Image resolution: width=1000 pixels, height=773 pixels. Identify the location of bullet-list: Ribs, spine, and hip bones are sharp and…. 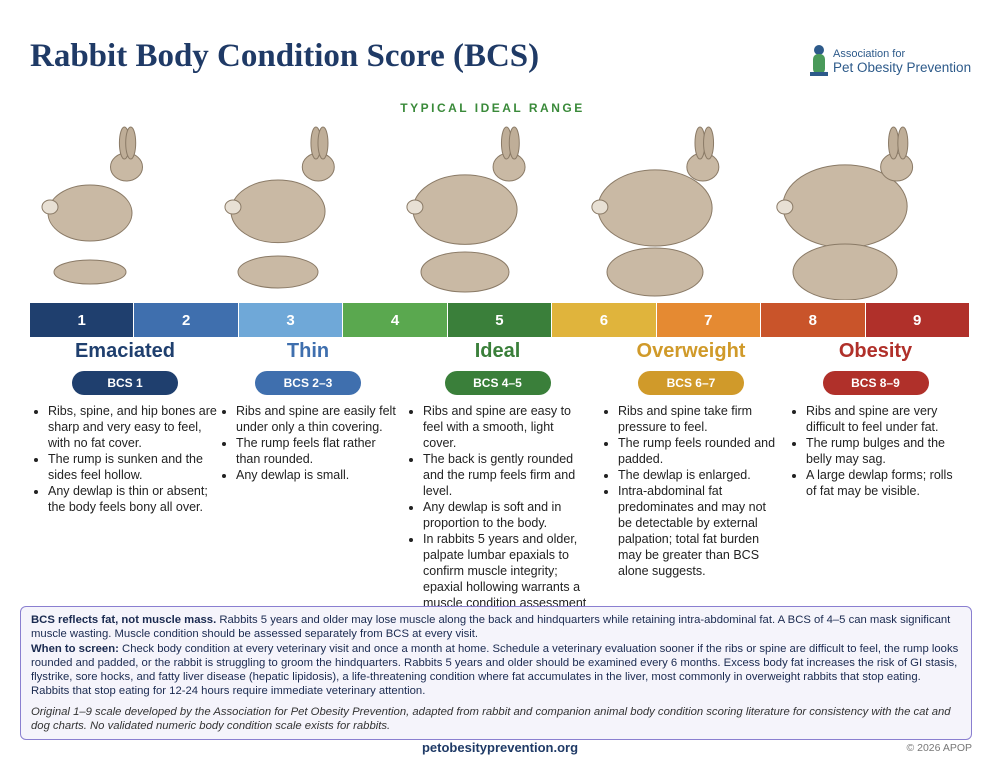
(125, 459).